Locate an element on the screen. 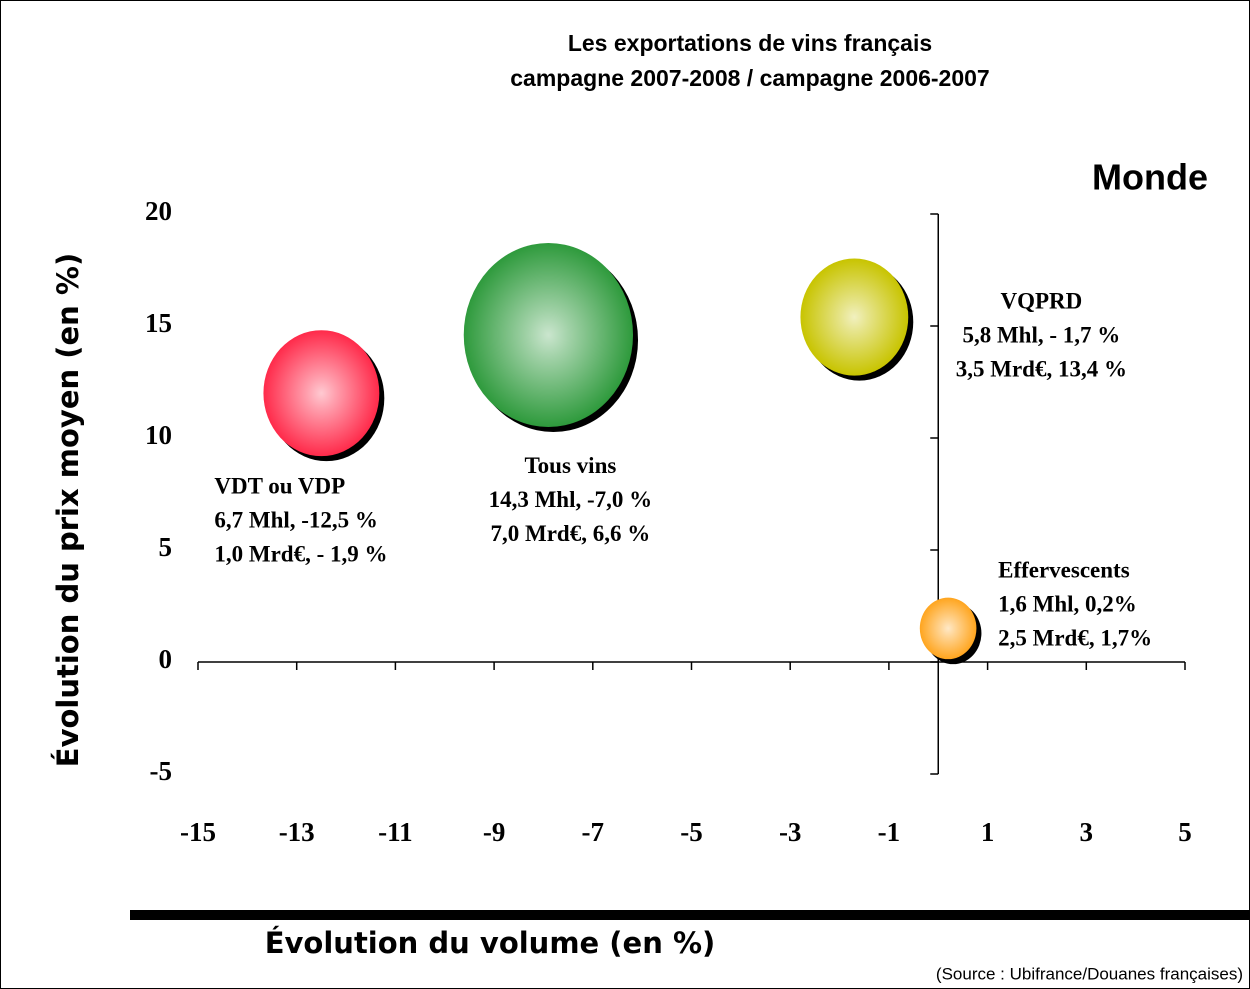 The width and height of the screenshot is (1250, 989). bubble-label: Effervescents is located at coordinates (1064, 570).